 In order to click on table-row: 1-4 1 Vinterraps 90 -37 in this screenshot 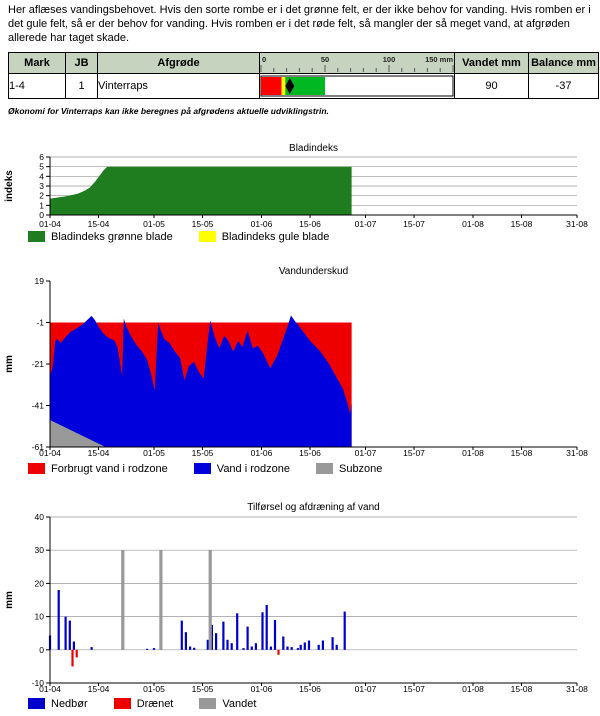, I will do `click(303, 86)`.